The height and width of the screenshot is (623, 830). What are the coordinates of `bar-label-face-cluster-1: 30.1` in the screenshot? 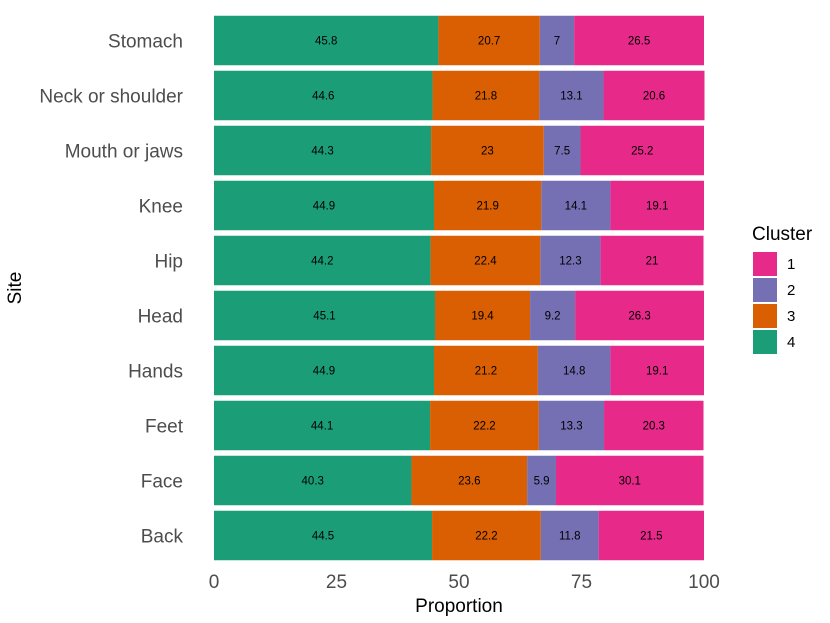 It's located at (630, 482).